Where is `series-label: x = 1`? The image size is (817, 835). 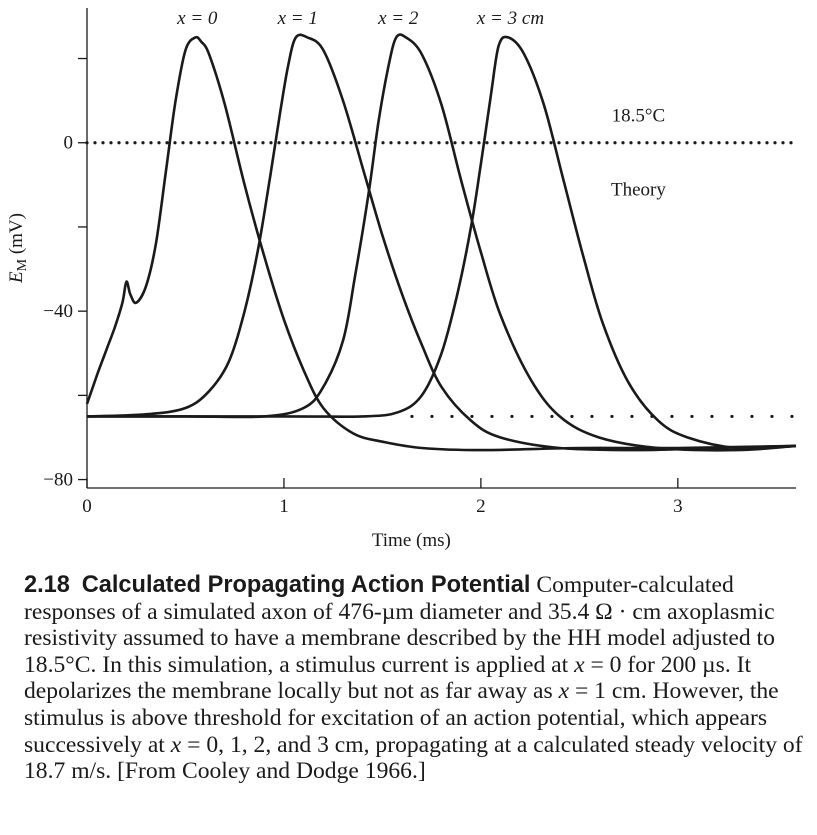 series-label: x = 1 is located at coordinates (297, 18).